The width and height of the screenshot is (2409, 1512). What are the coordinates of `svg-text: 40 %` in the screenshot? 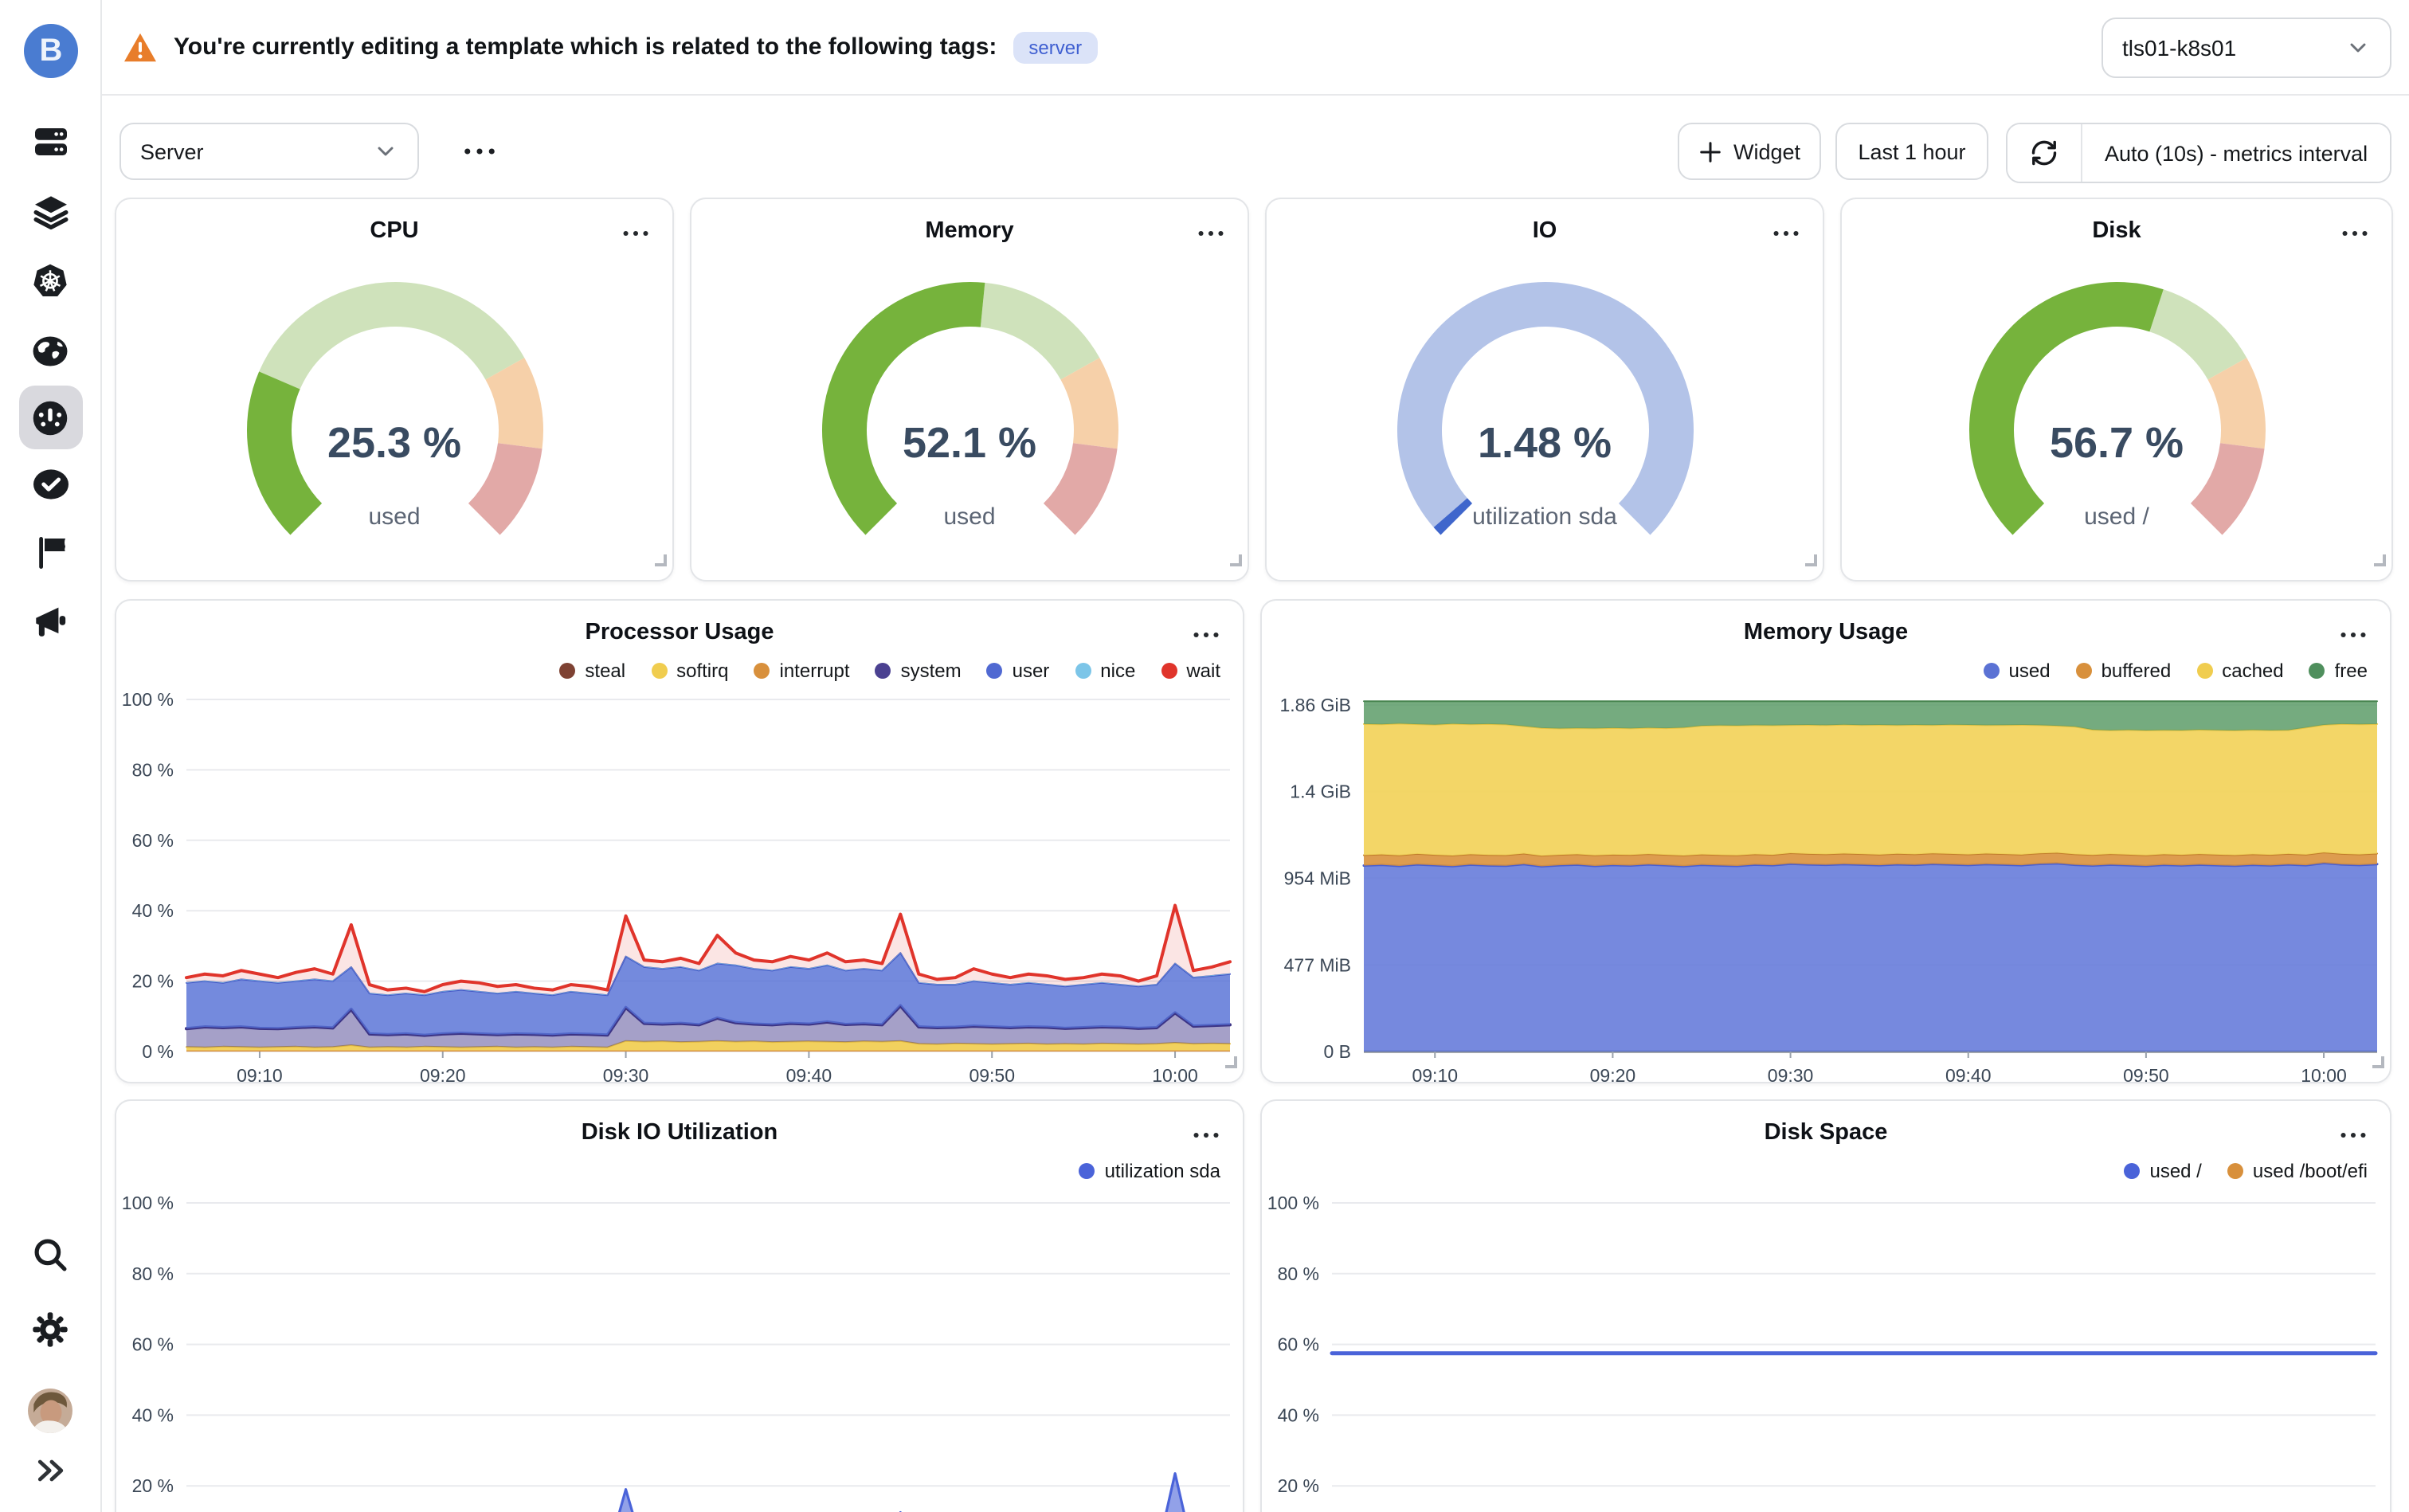 It's located at (1298, 1414).